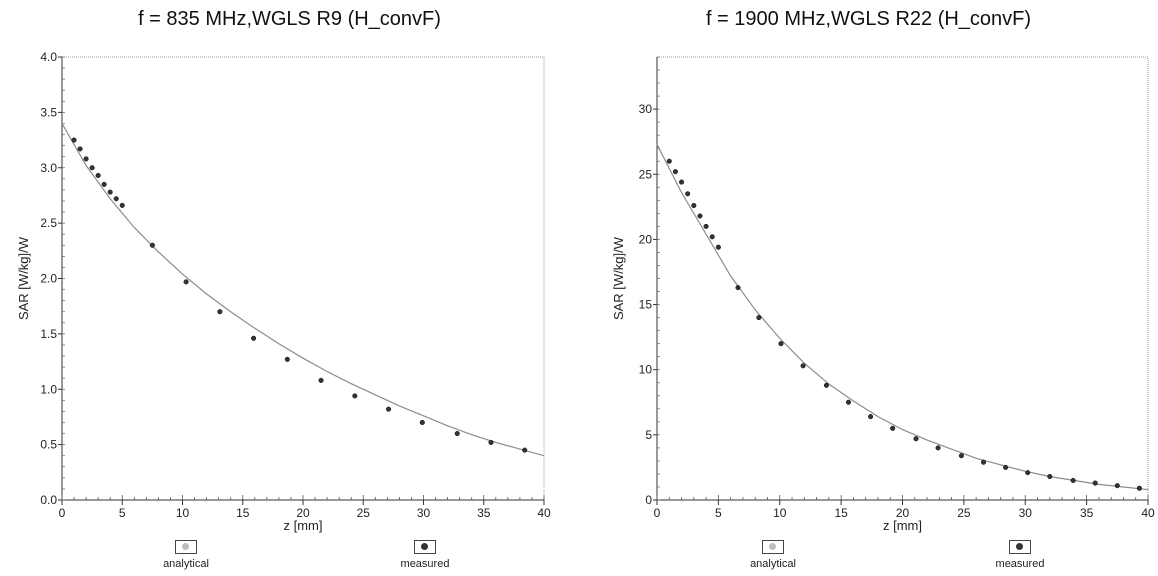 Image resolution: width=1158 pixels, height=576 pixels. I want to click on y-tick-label: 15, so click(646, 305).